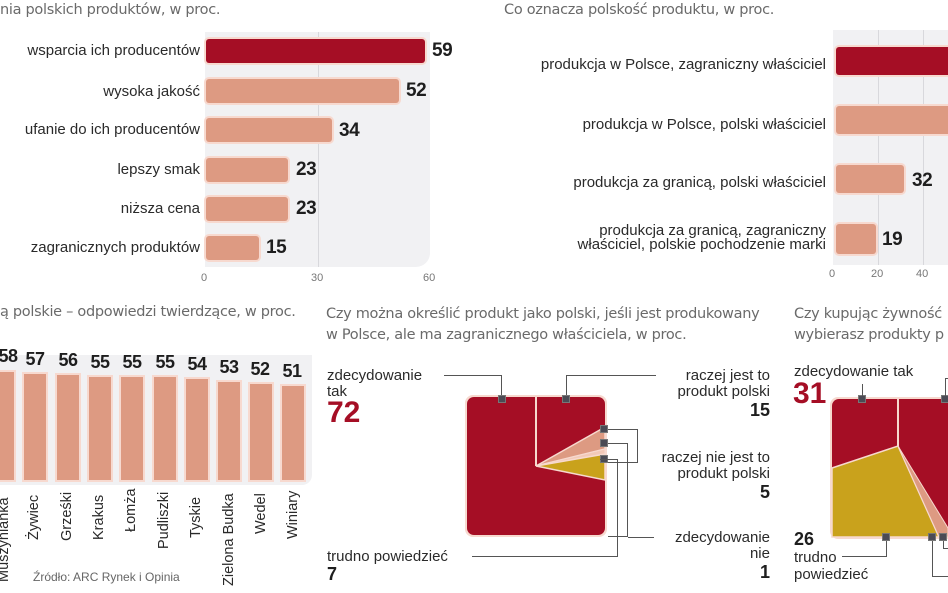 This screenshot has height=593, width=948. I want to click on column-label: Łomża, so click(131, 510).